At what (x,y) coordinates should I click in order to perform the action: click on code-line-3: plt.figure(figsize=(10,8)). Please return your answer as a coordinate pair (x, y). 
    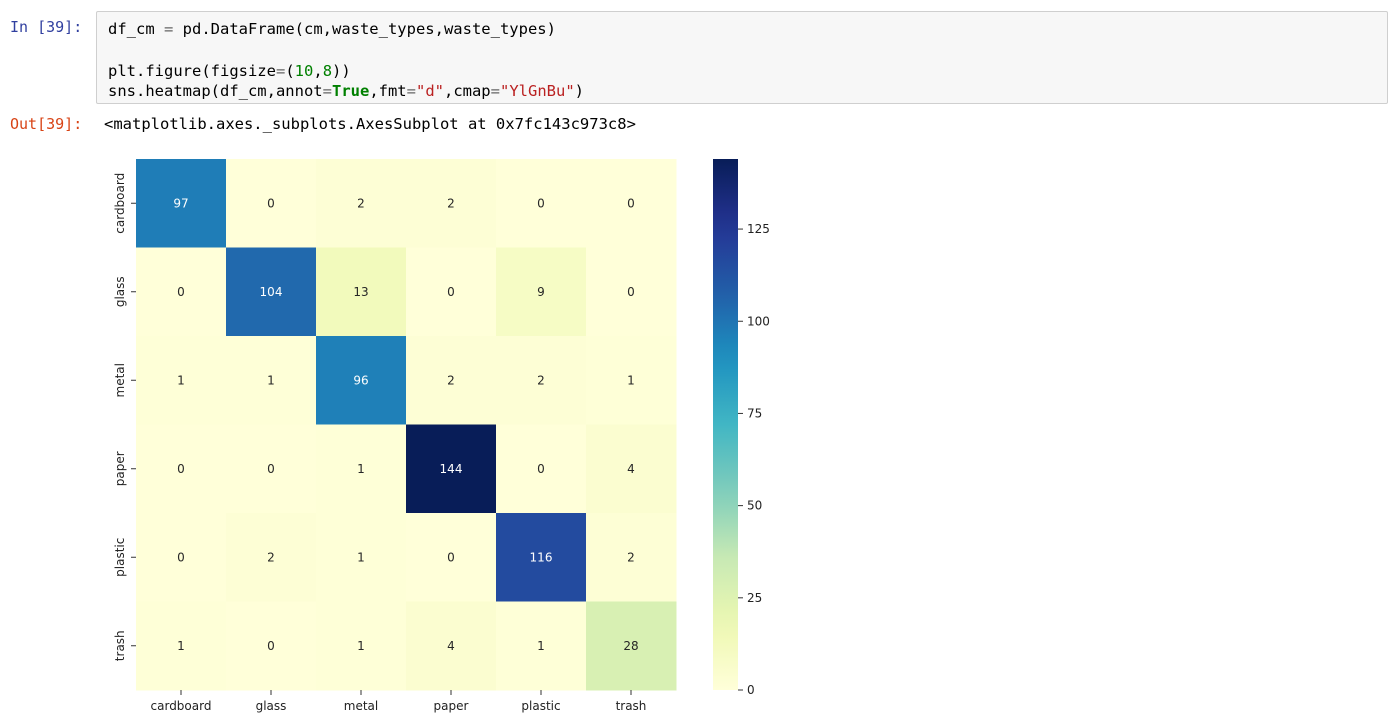
    Looking at the image, I should click on (229, 71).